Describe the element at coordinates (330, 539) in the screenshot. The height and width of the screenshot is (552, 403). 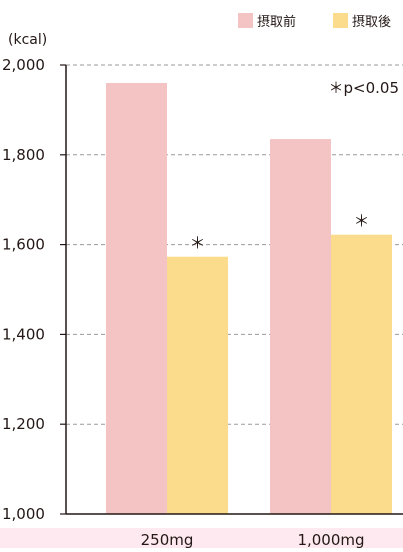
I see `x-tick-label: 1,000mg` at that location.